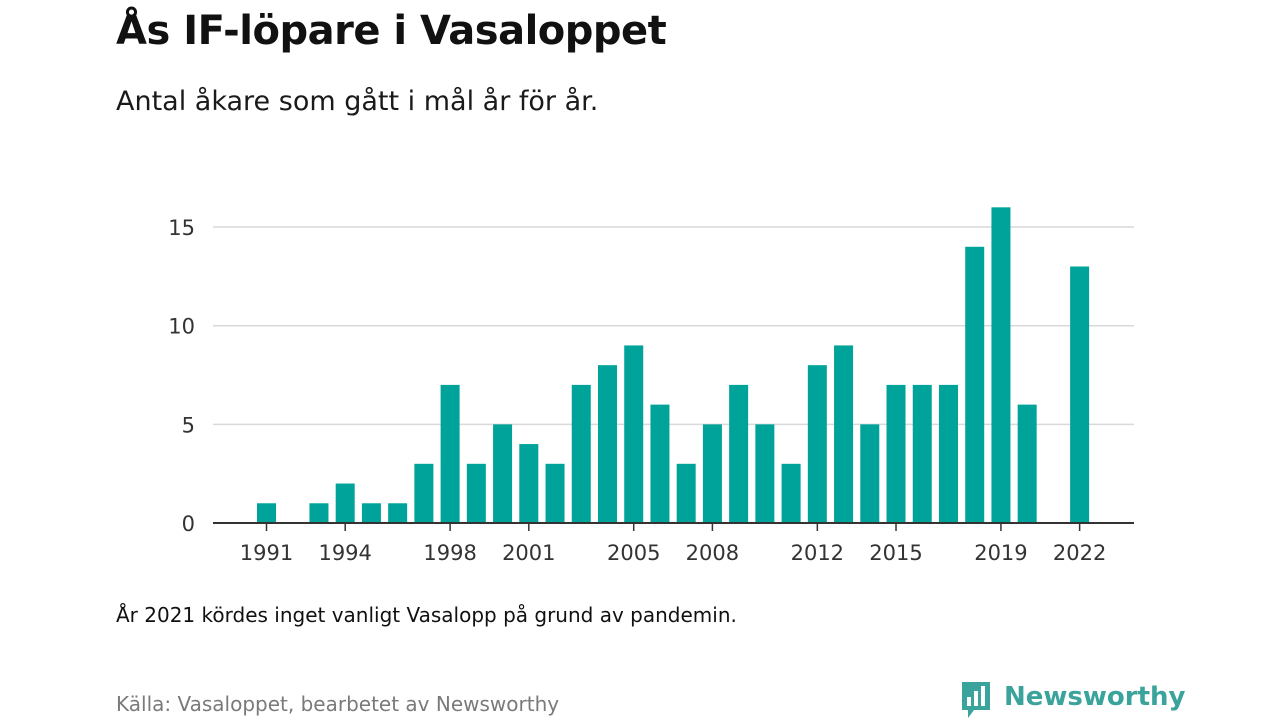 This screenshot has width=1280, height=720. What do you see at coordinates (503, 473) in the screenshot?
I see `bar-2000` at bounding box center [503, 473].